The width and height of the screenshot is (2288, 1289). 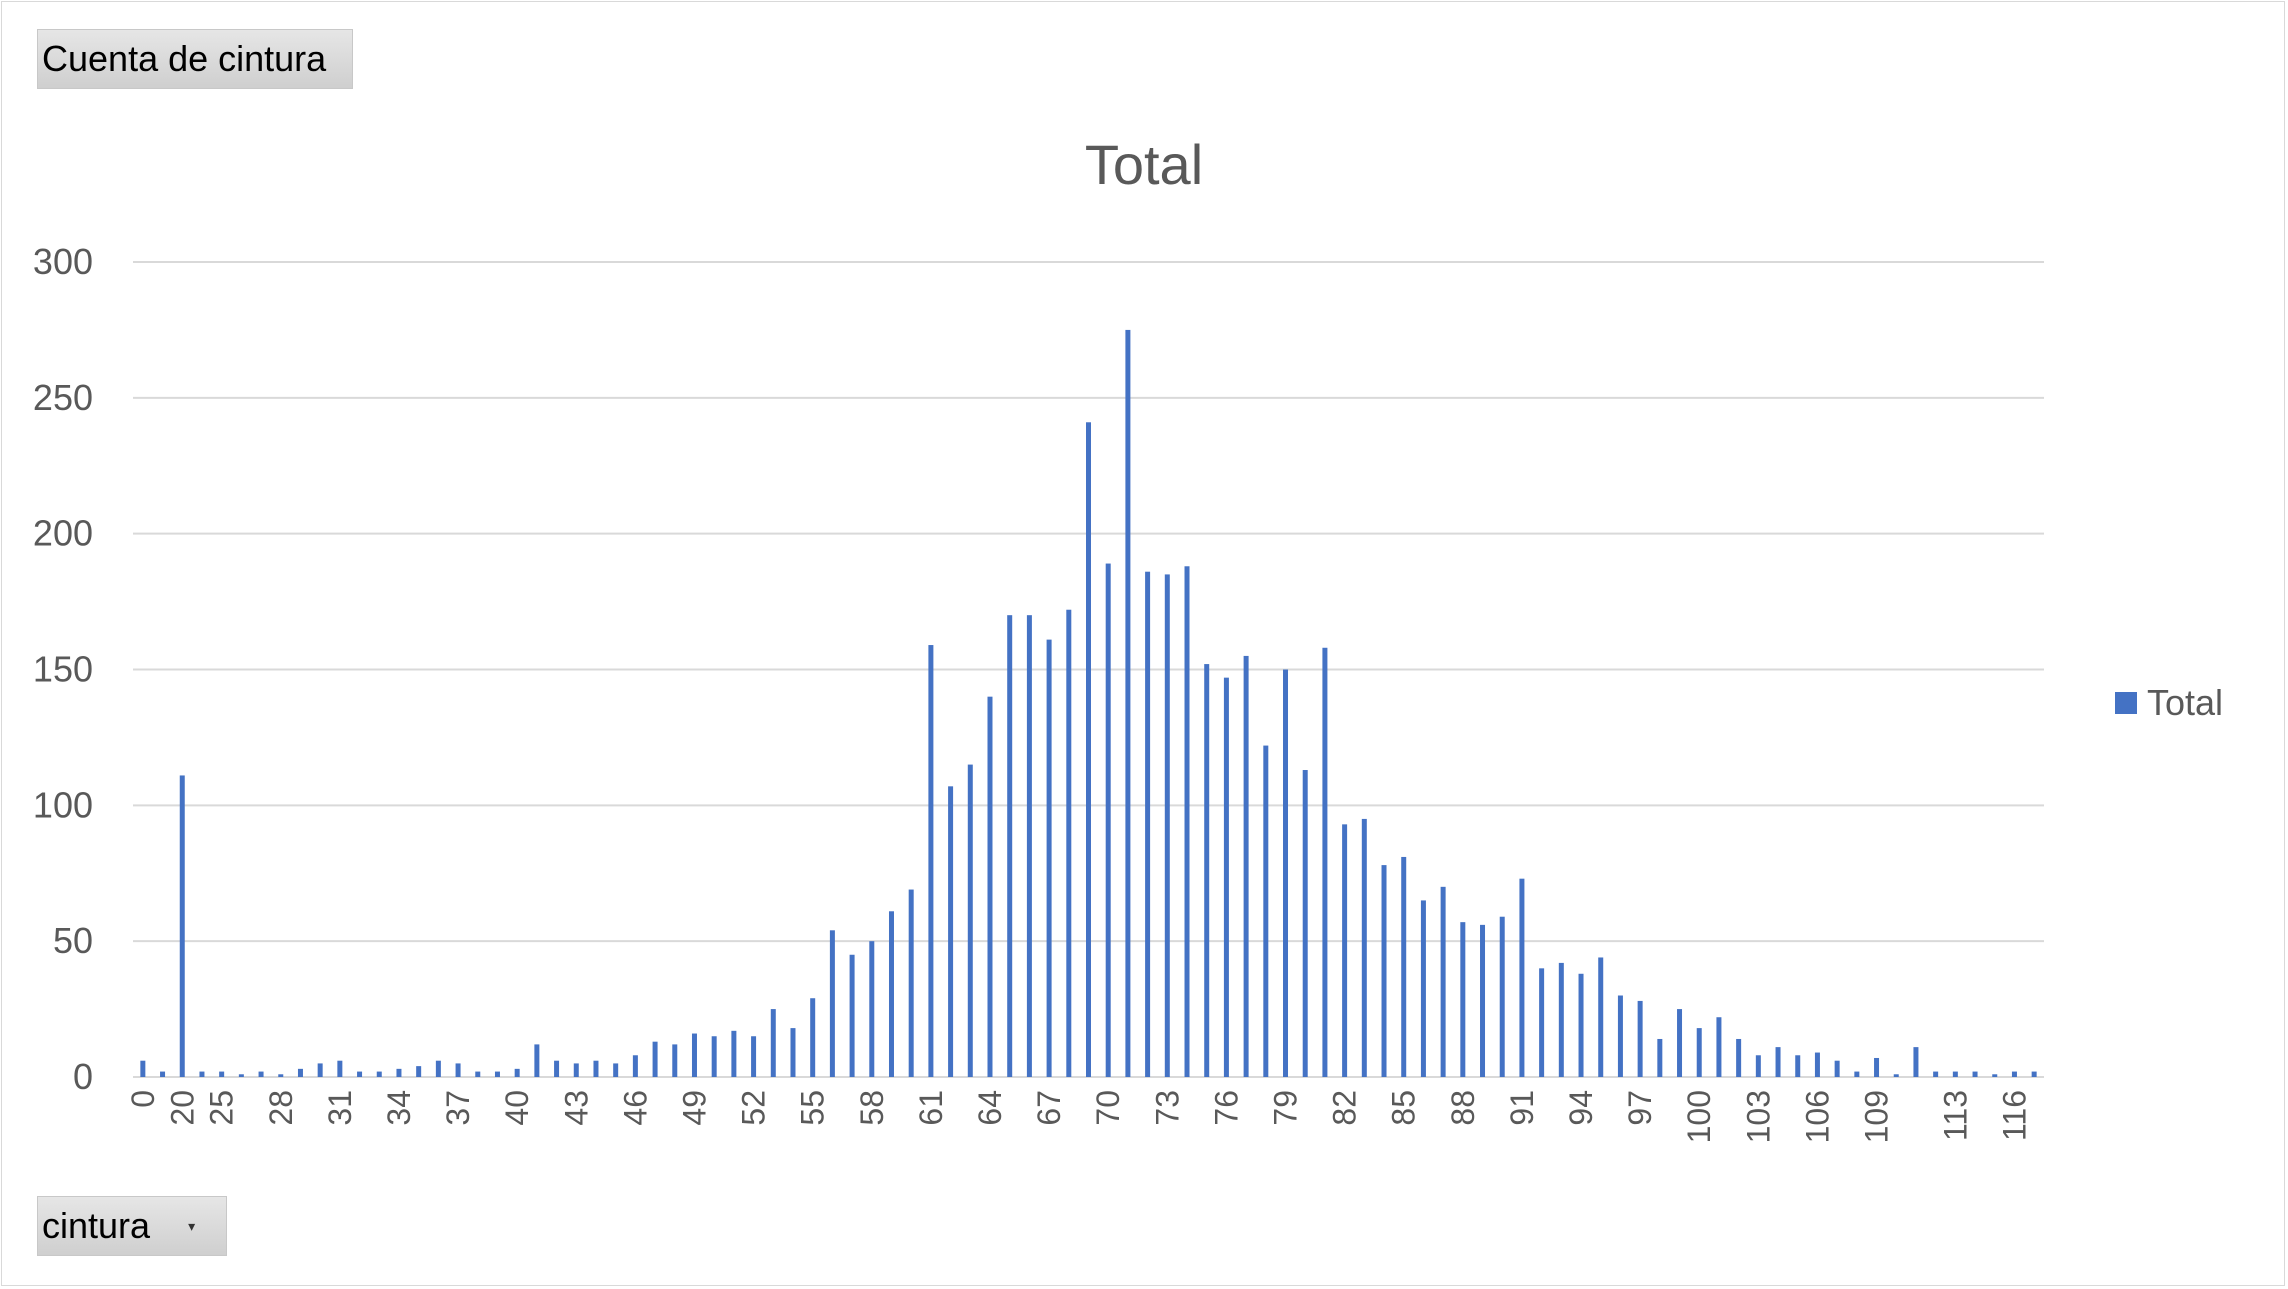 I want to click on x-tick-label: 79, so click(x=1286, y=1108).